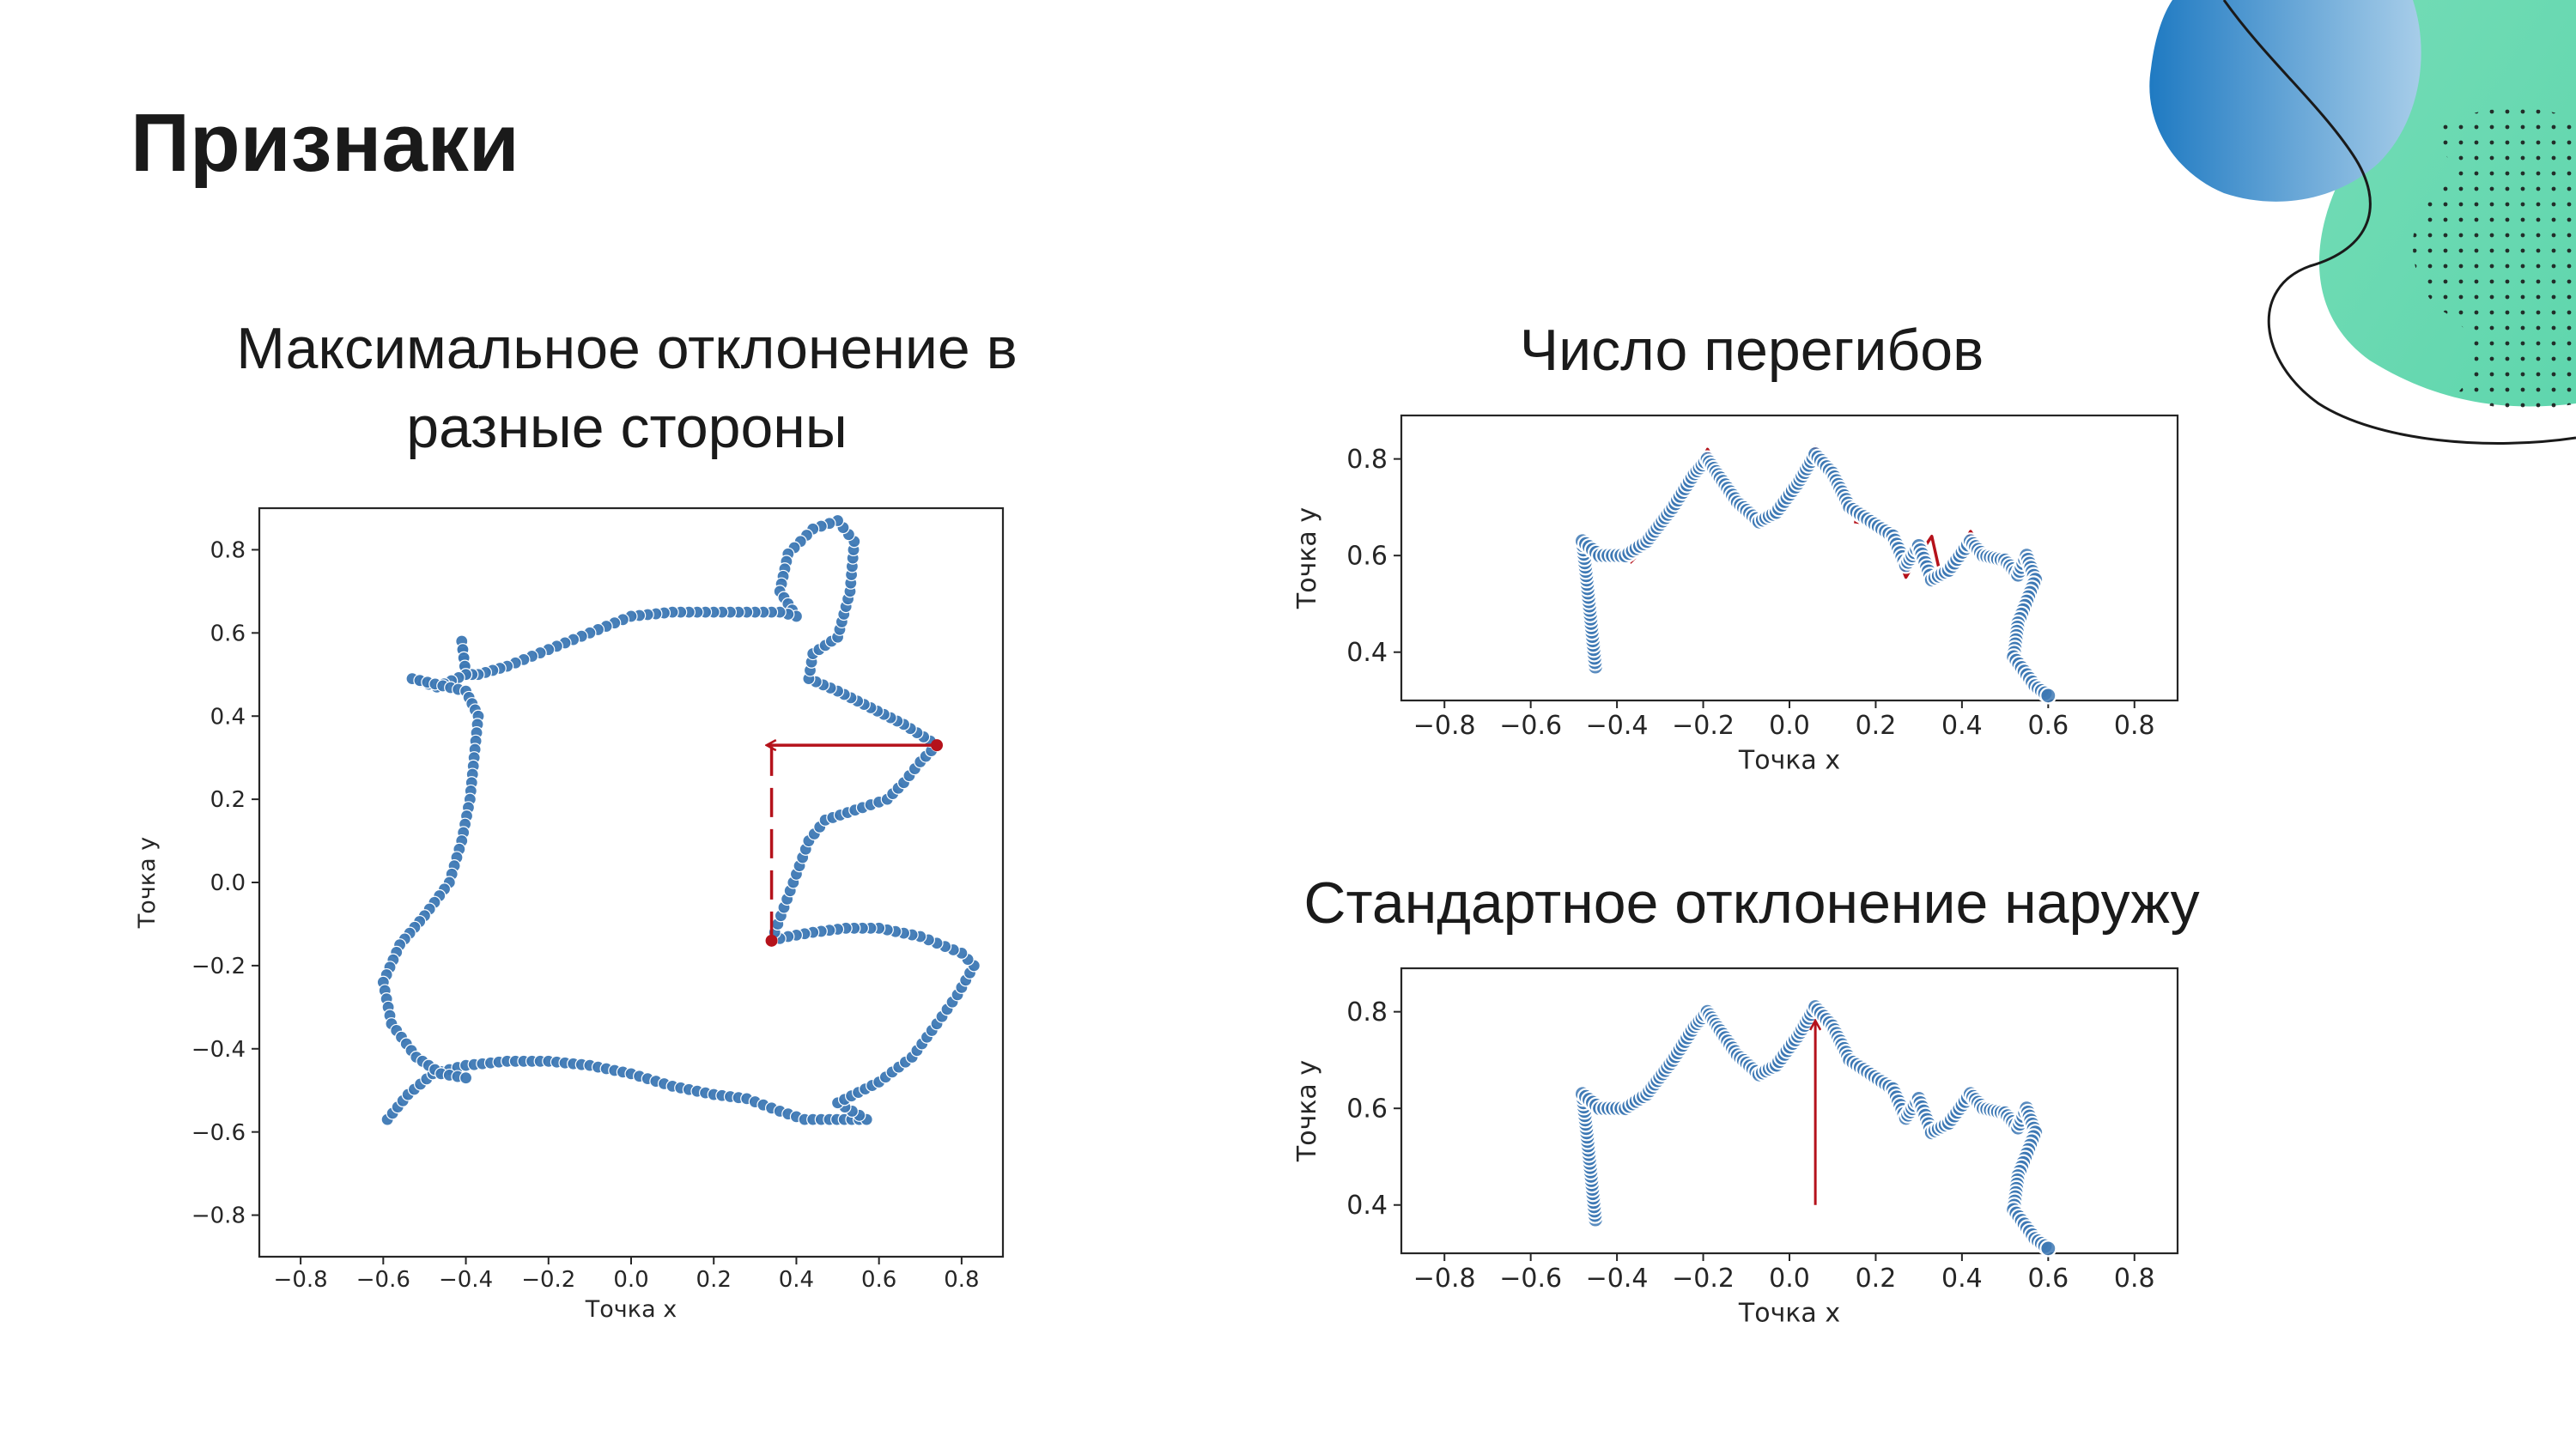 This screenshot has width=2576, height=1449. I want to click on dot-pattern-shape, so click(2494, 258).